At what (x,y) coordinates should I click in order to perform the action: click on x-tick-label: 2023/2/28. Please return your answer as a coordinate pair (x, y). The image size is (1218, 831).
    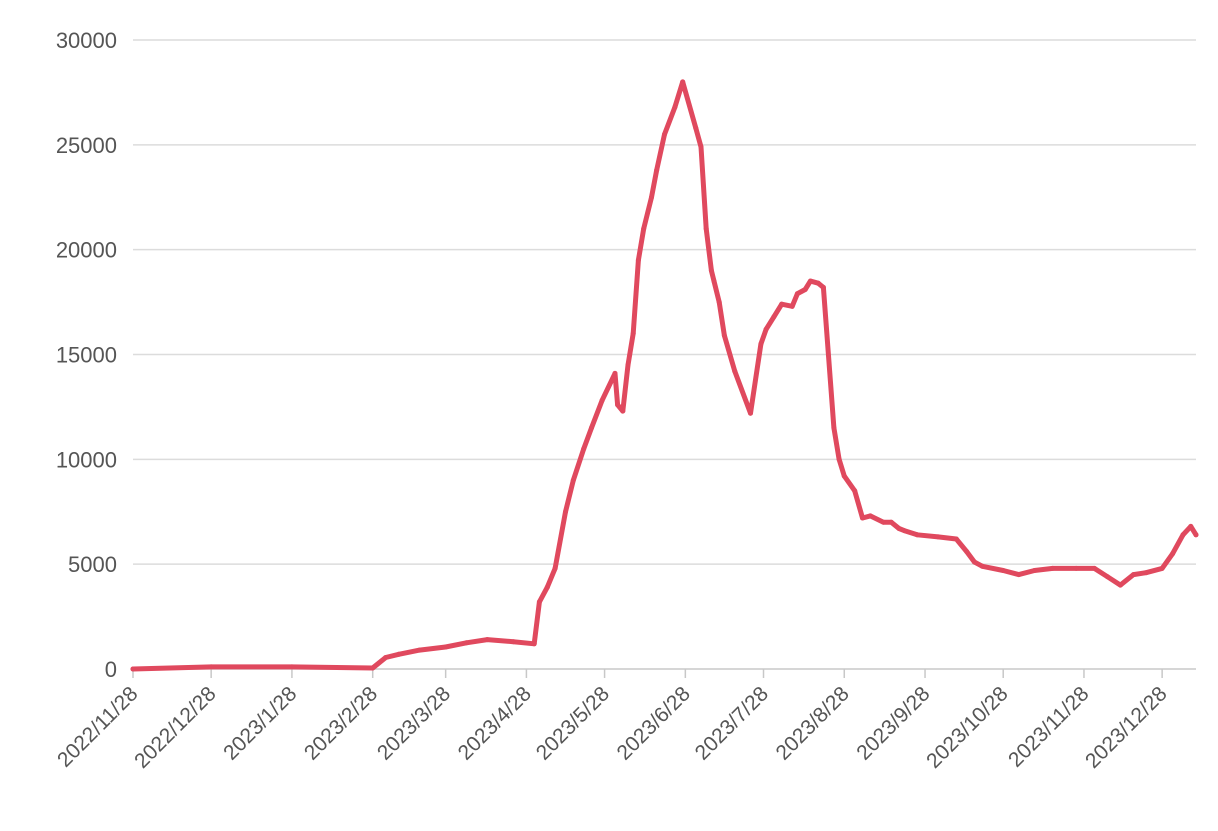
    Looking at the image, I should click on (341, 723).